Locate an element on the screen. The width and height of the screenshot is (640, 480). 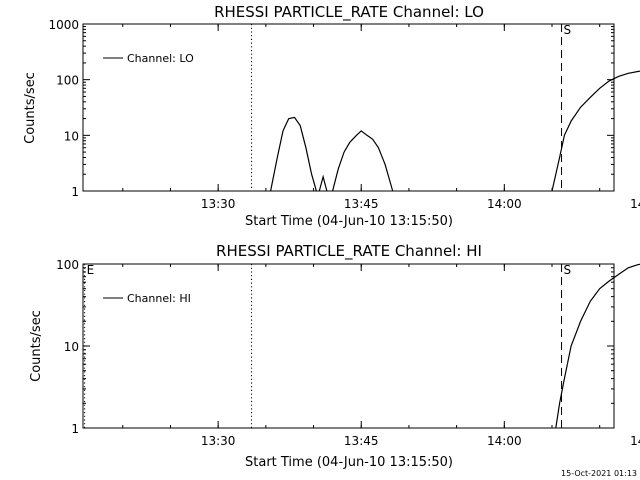
legend-label-lo: Channel: LO is located at coordinates (160, 58).